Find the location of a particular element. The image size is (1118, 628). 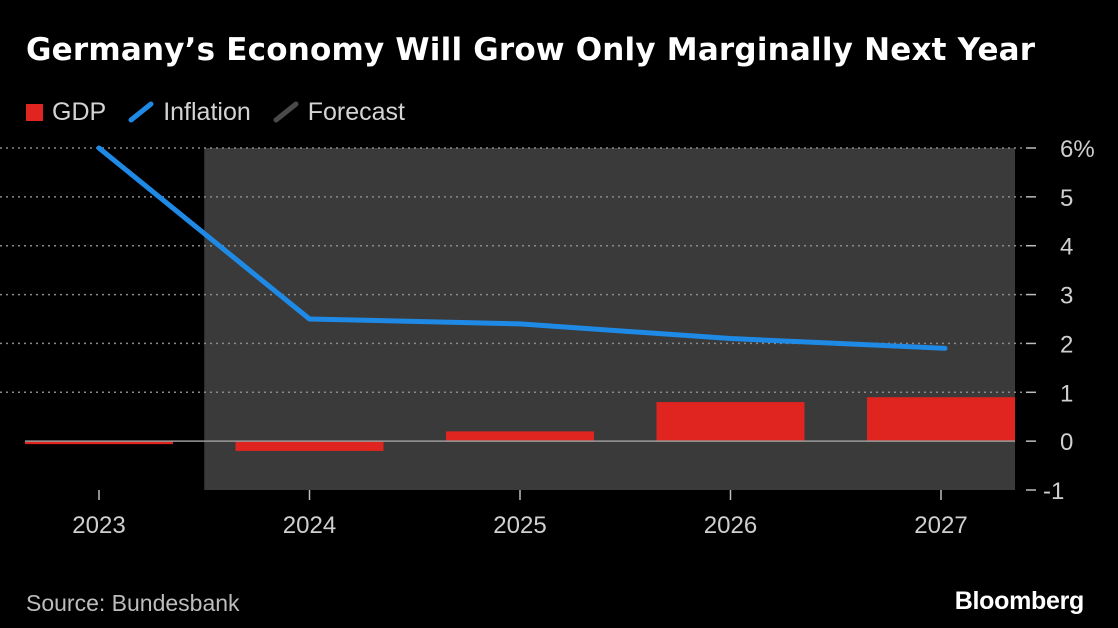

legend-item-forecast: Forecast is located at coordinates (339, 112).